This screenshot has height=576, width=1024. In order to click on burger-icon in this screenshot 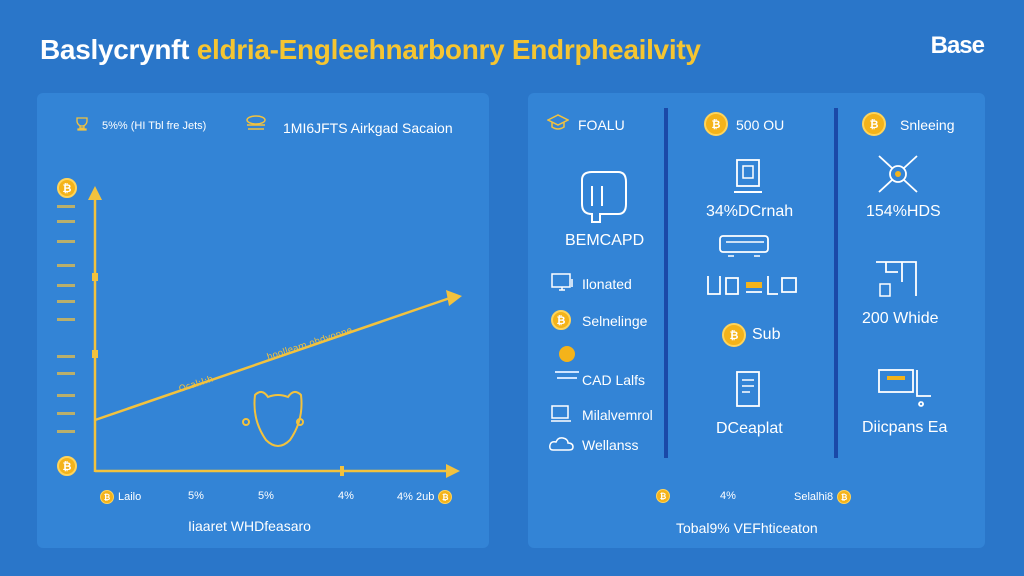, I will do `click(256, 126)`.